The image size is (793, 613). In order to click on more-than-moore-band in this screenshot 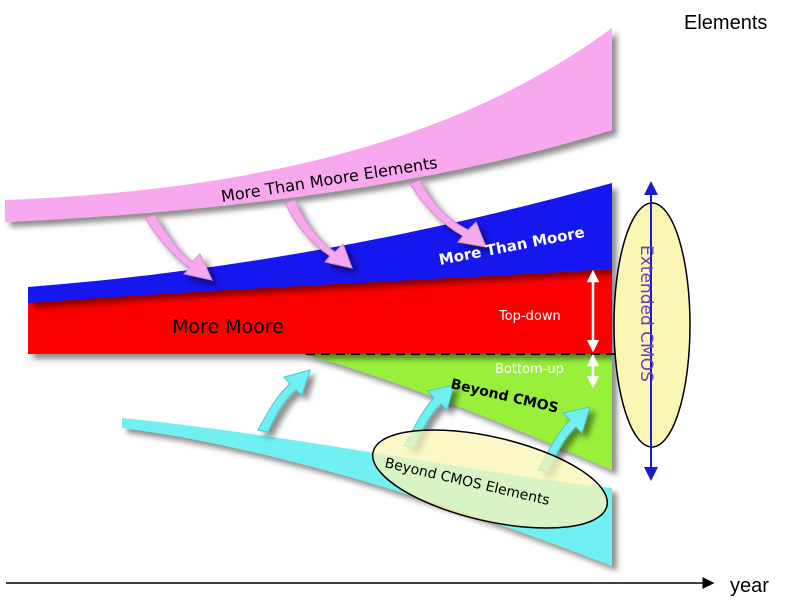, I will do `click(320, 243)`.